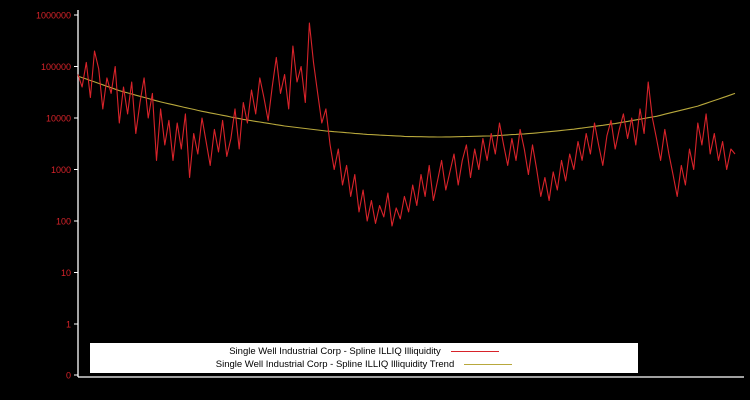 Image resolution: width=750 pixels, height=400 pixels. I want to click on svg-text: 10, so click(66, 273).